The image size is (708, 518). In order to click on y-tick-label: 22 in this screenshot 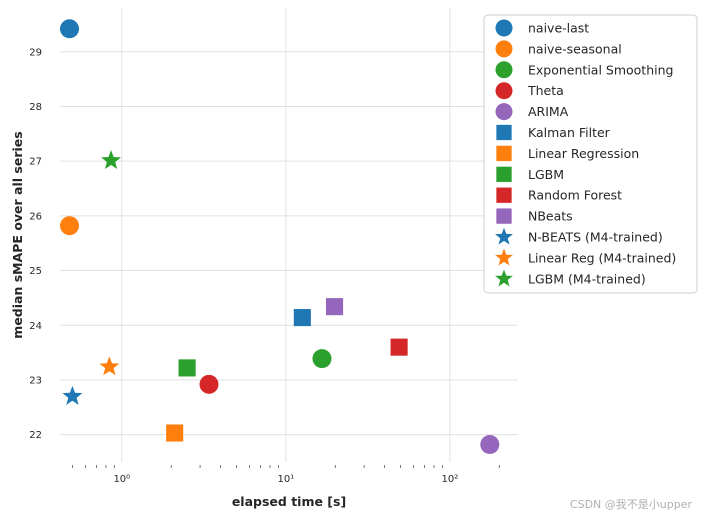, I will do `click(35, 435)`.